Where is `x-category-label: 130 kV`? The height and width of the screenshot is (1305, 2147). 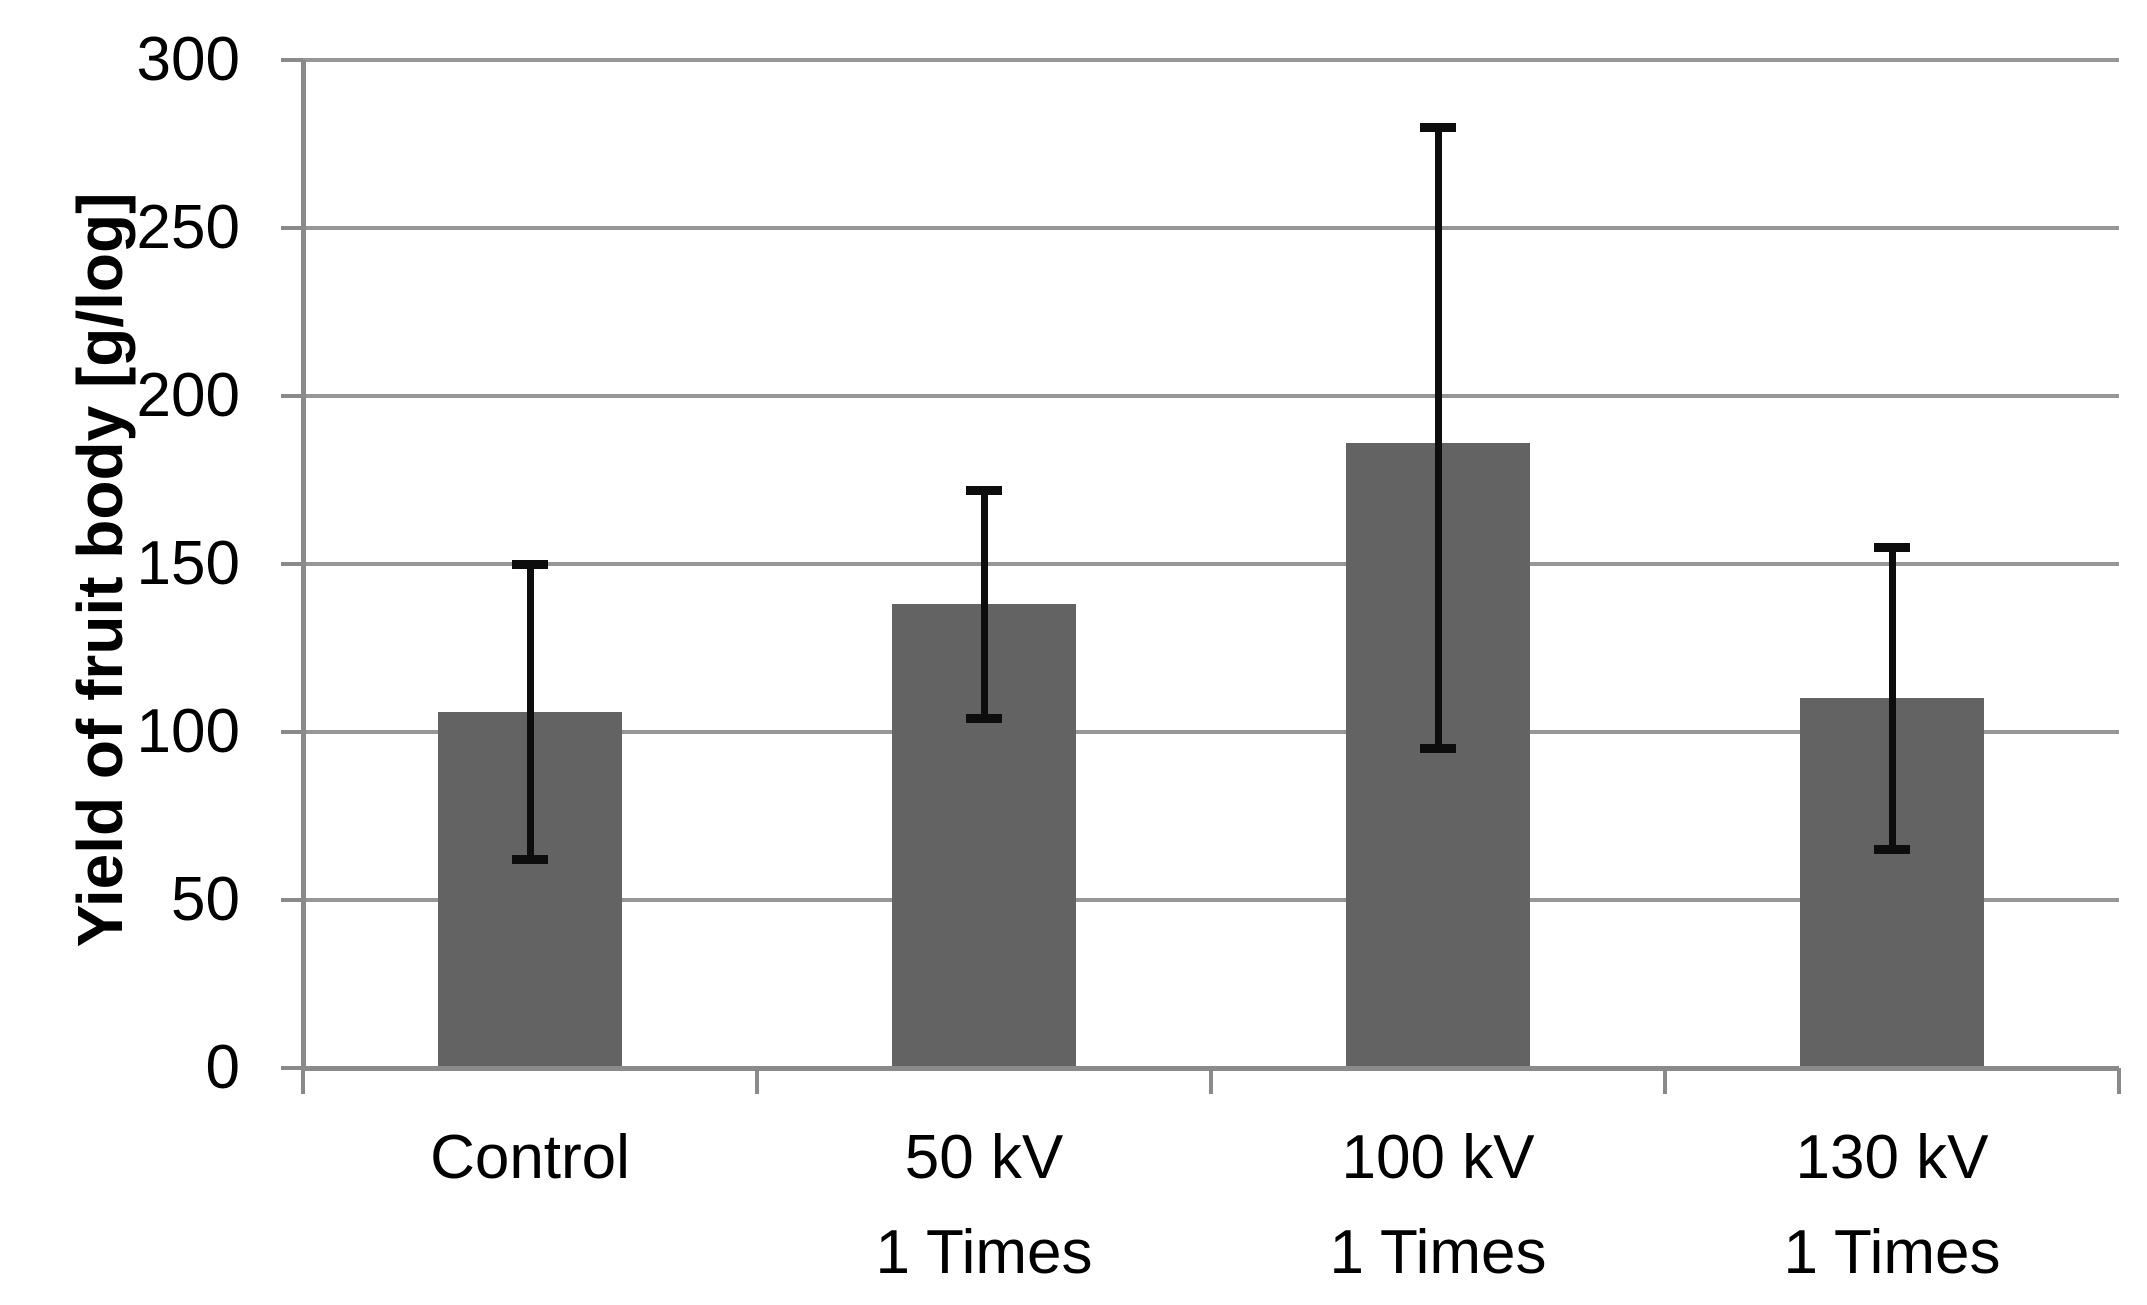 x-category-label: 130 kV is located at coordinates (1892, 1157).